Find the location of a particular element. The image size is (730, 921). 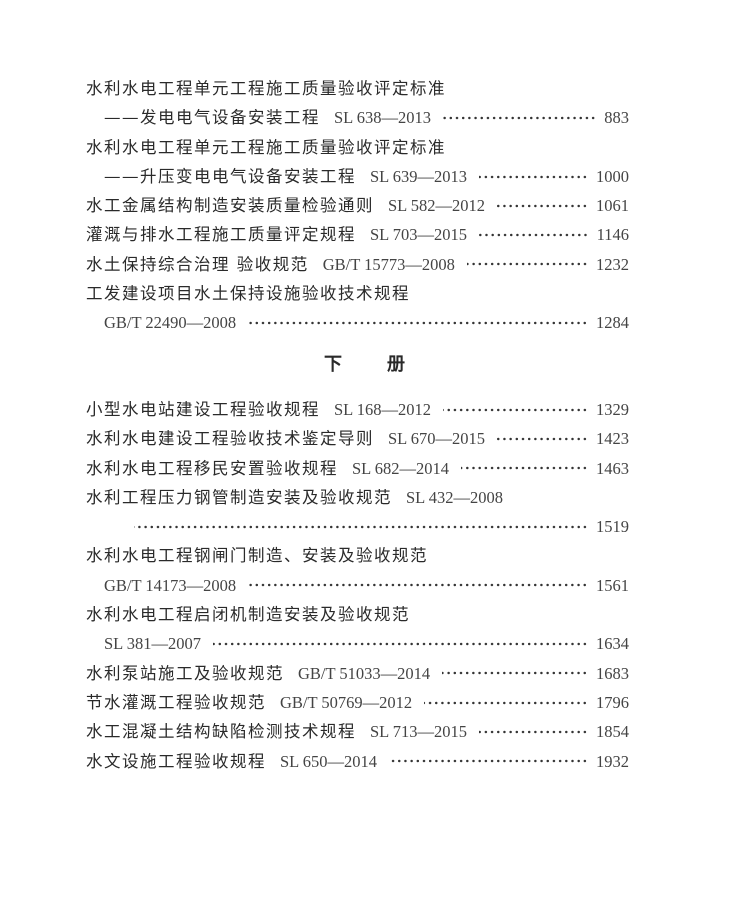

standard-code: GB/T 15773—2008 is located at coordinates (388, 264).